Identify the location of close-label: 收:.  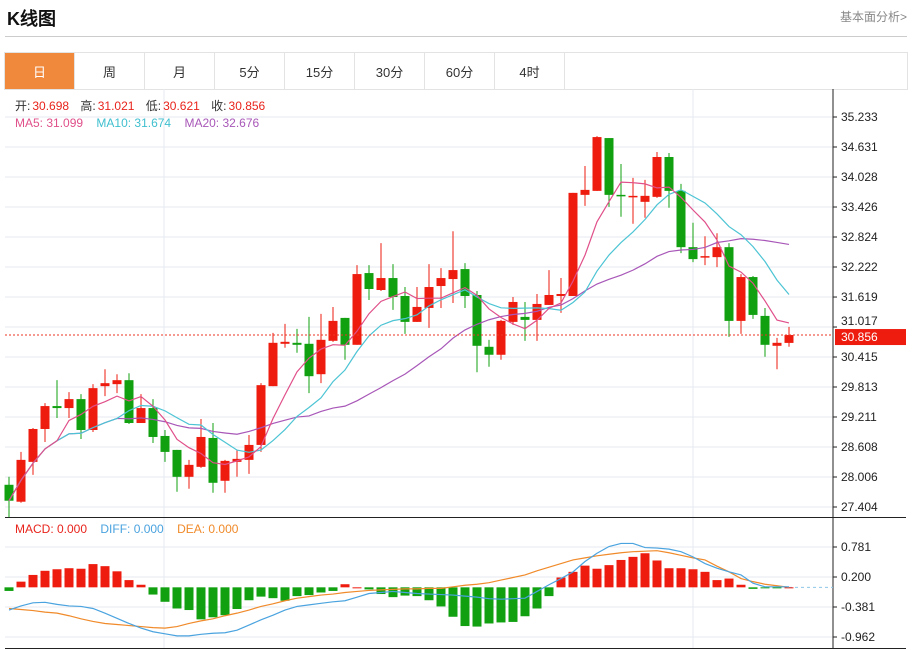
(219, 106).